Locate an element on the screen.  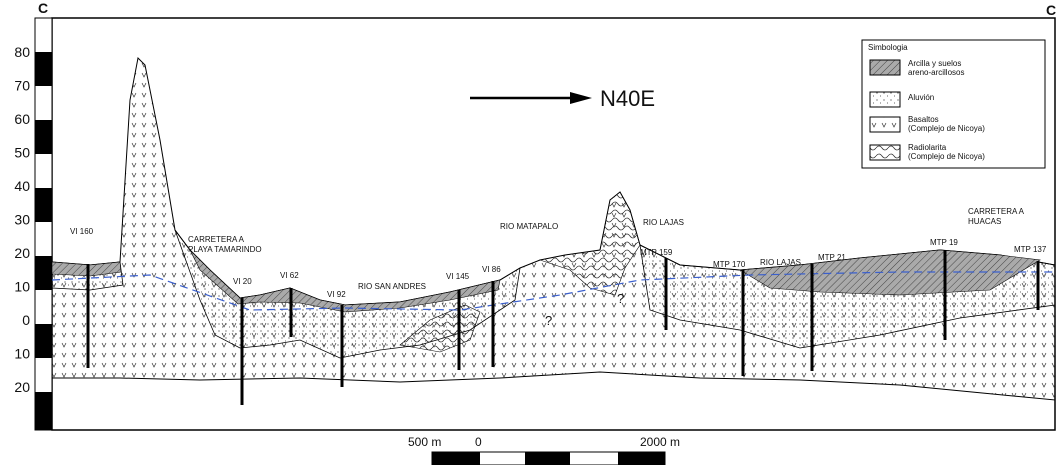
elevation-label: 0 is located at coordinates (26, 320).